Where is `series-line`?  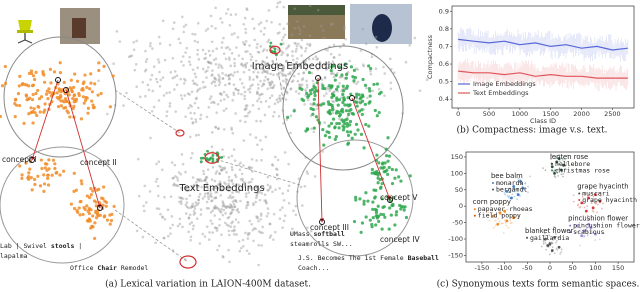 series-line is located at coordinates (543, 44).